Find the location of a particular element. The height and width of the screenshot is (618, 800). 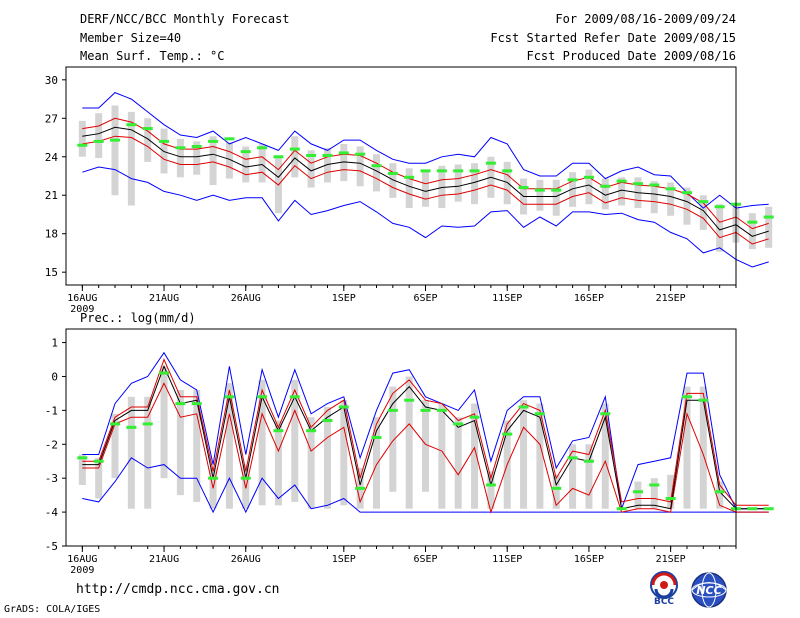

ncc-logo: NCC is located at coordinates (709, 592).